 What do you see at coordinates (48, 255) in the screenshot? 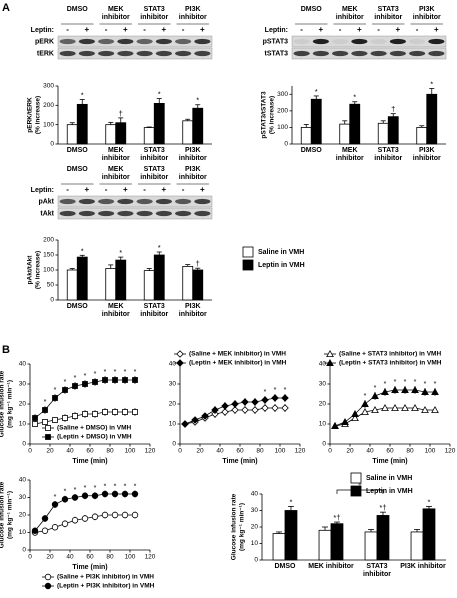
I see `y-tick-label: 150` at bounding box center [48, 255].